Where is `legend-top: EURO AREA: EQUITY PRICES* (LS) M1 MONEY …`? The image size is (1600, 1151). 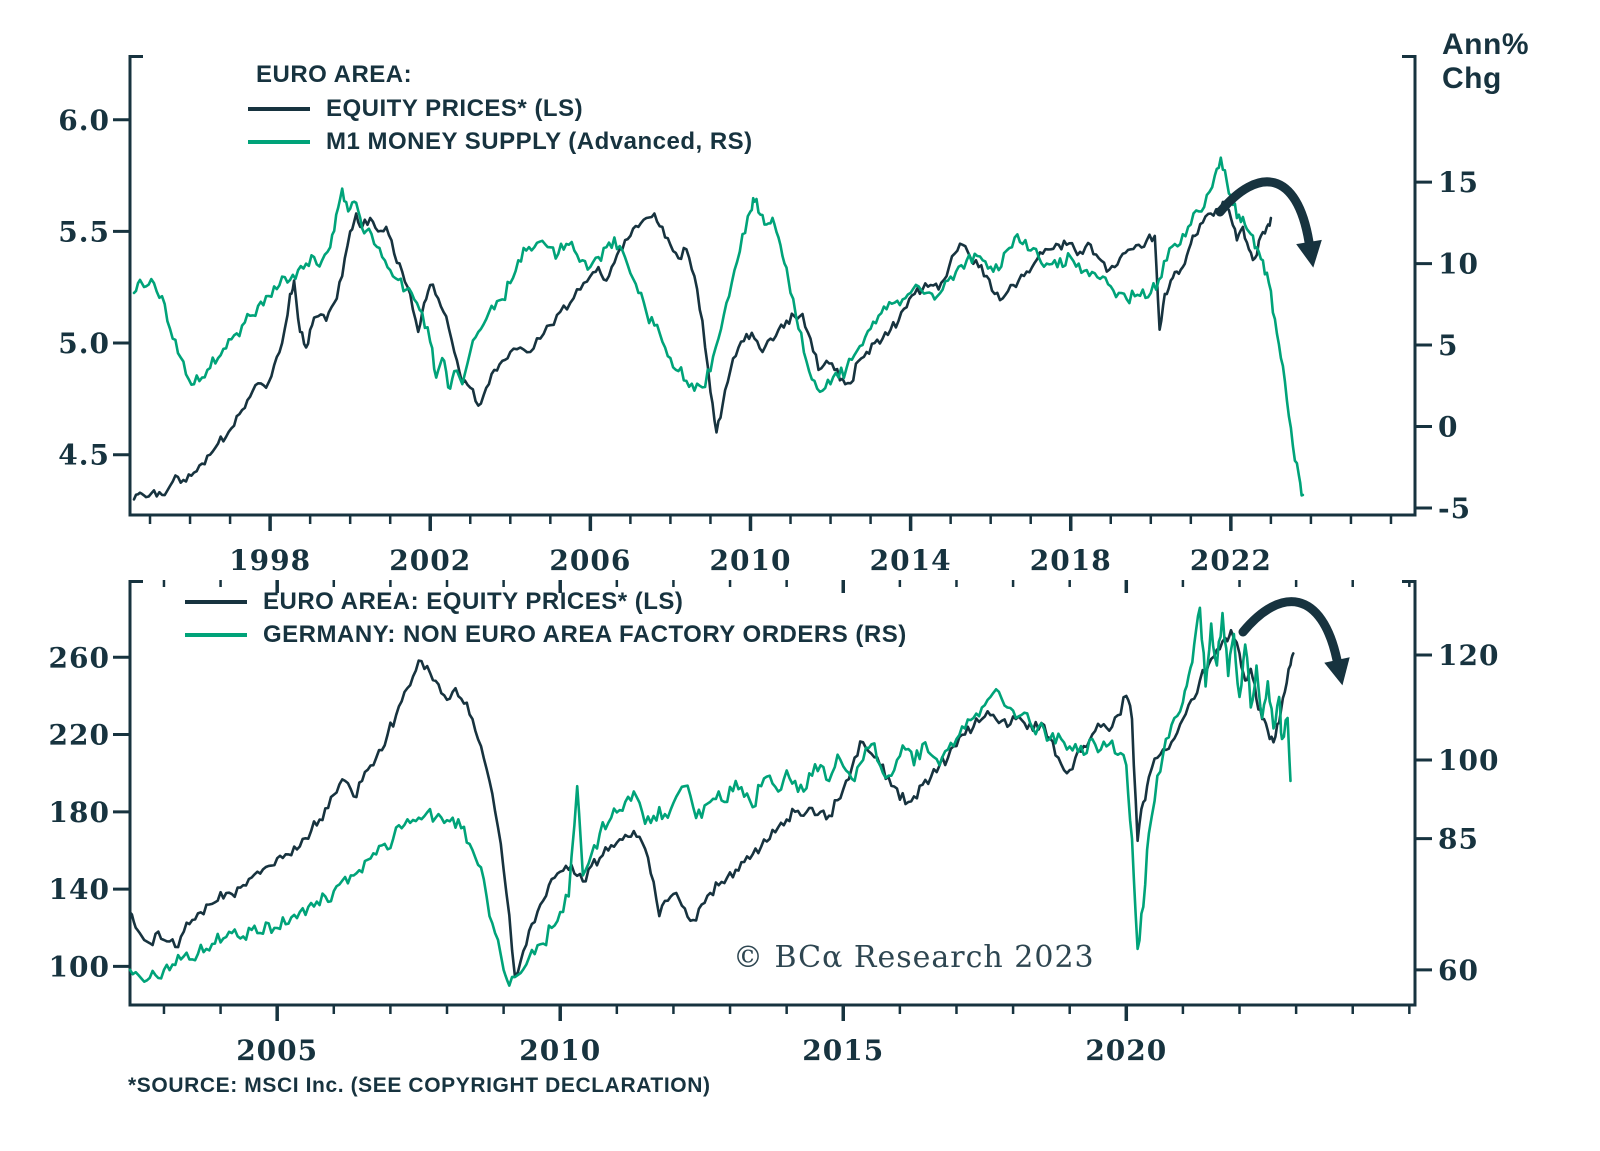
legend-top: EURO AREA: EQUITY PRICES* (LS) M1 MONEY … is located at coordinates (500, 109).